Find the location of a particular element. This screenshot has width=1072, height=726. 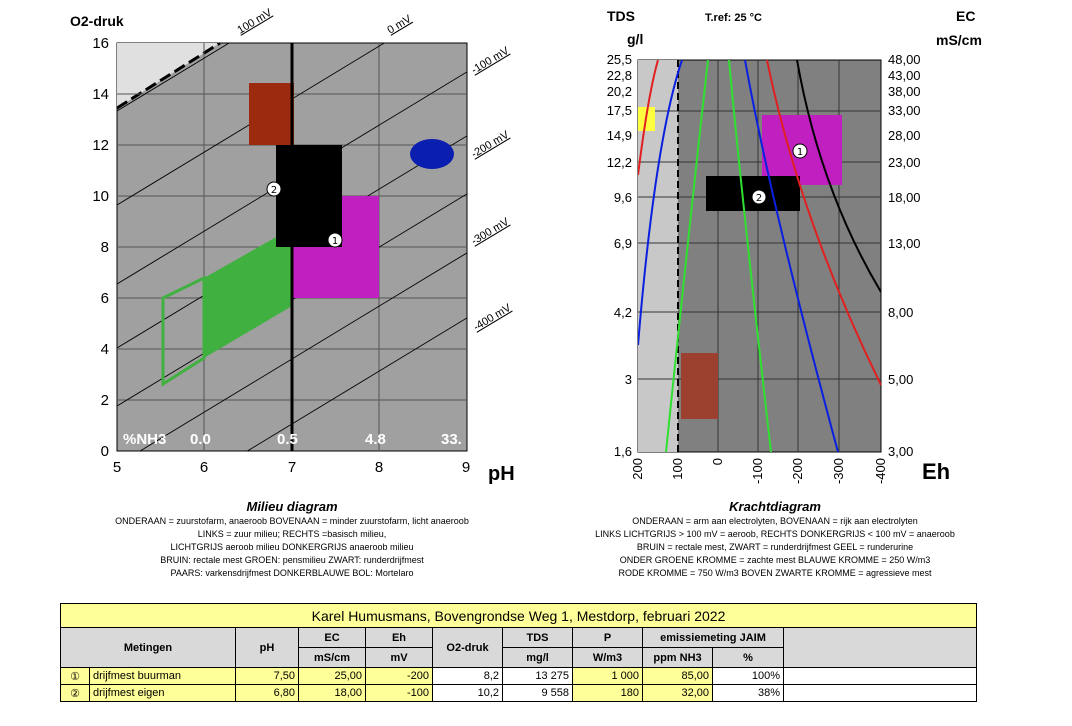

ec-tick-label: 3,00 is located at coordinates (900, 451).